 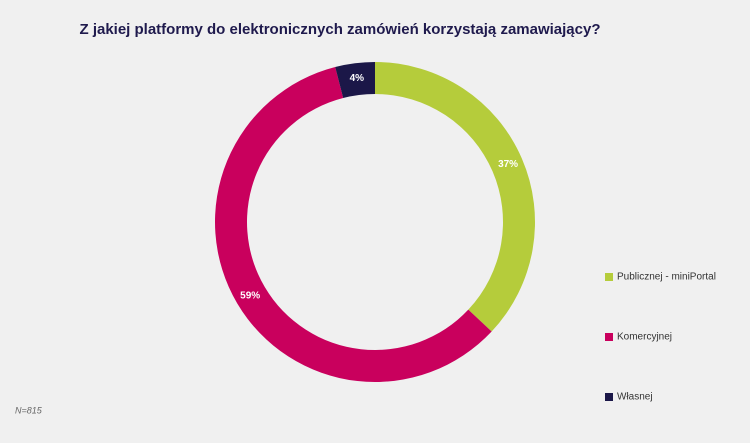 What do you see at coordinates (635, 397) in the screenshot?
I see `legend-label: Własnej` at bounding box center [635, 397].